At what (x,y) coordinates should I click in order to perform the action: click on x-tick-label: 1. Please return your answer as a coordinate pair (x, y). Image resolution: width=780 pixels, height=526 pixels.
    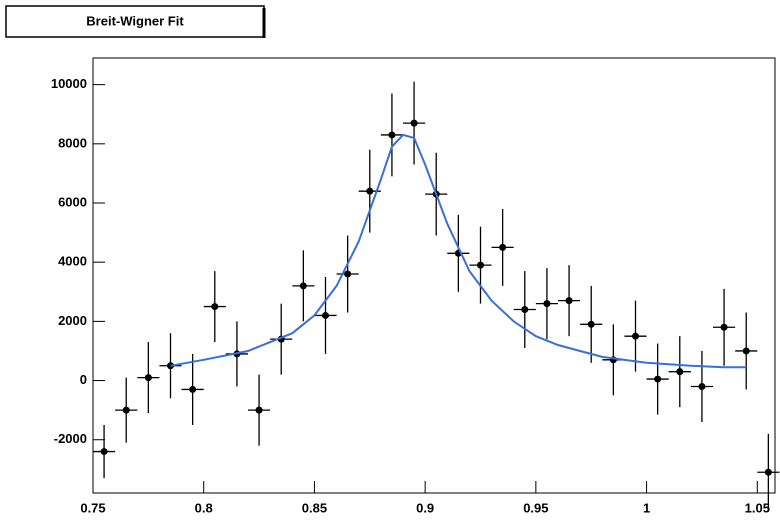
    Looking at the image, I should click on (646, 507).